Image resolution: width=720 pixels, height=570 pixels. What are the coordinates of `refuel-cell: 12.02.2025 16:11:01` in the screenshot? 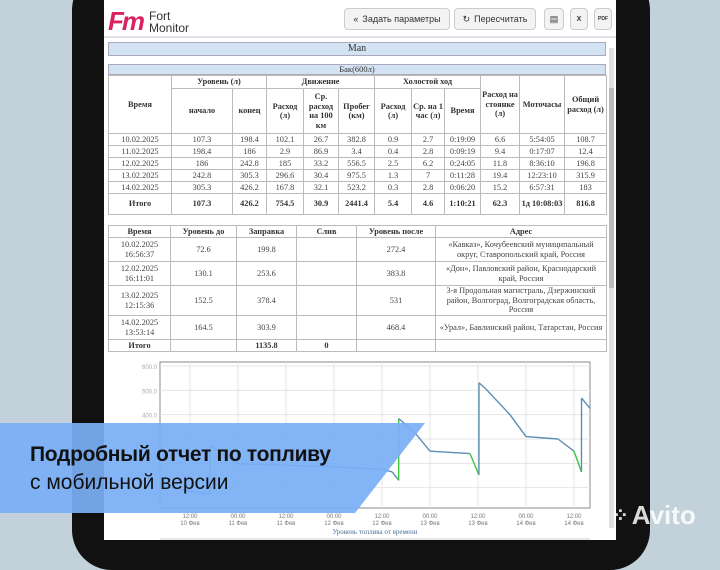 It's located at (140, 274).